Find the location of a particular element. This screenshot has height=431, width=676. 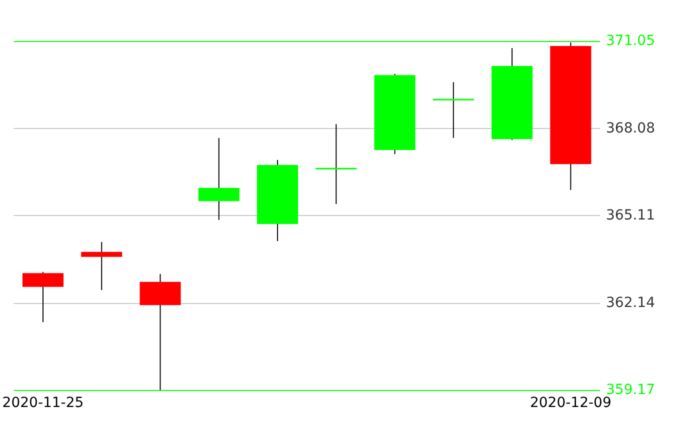

y-tick-label: 362.14 is located at coordinates (631, 302).